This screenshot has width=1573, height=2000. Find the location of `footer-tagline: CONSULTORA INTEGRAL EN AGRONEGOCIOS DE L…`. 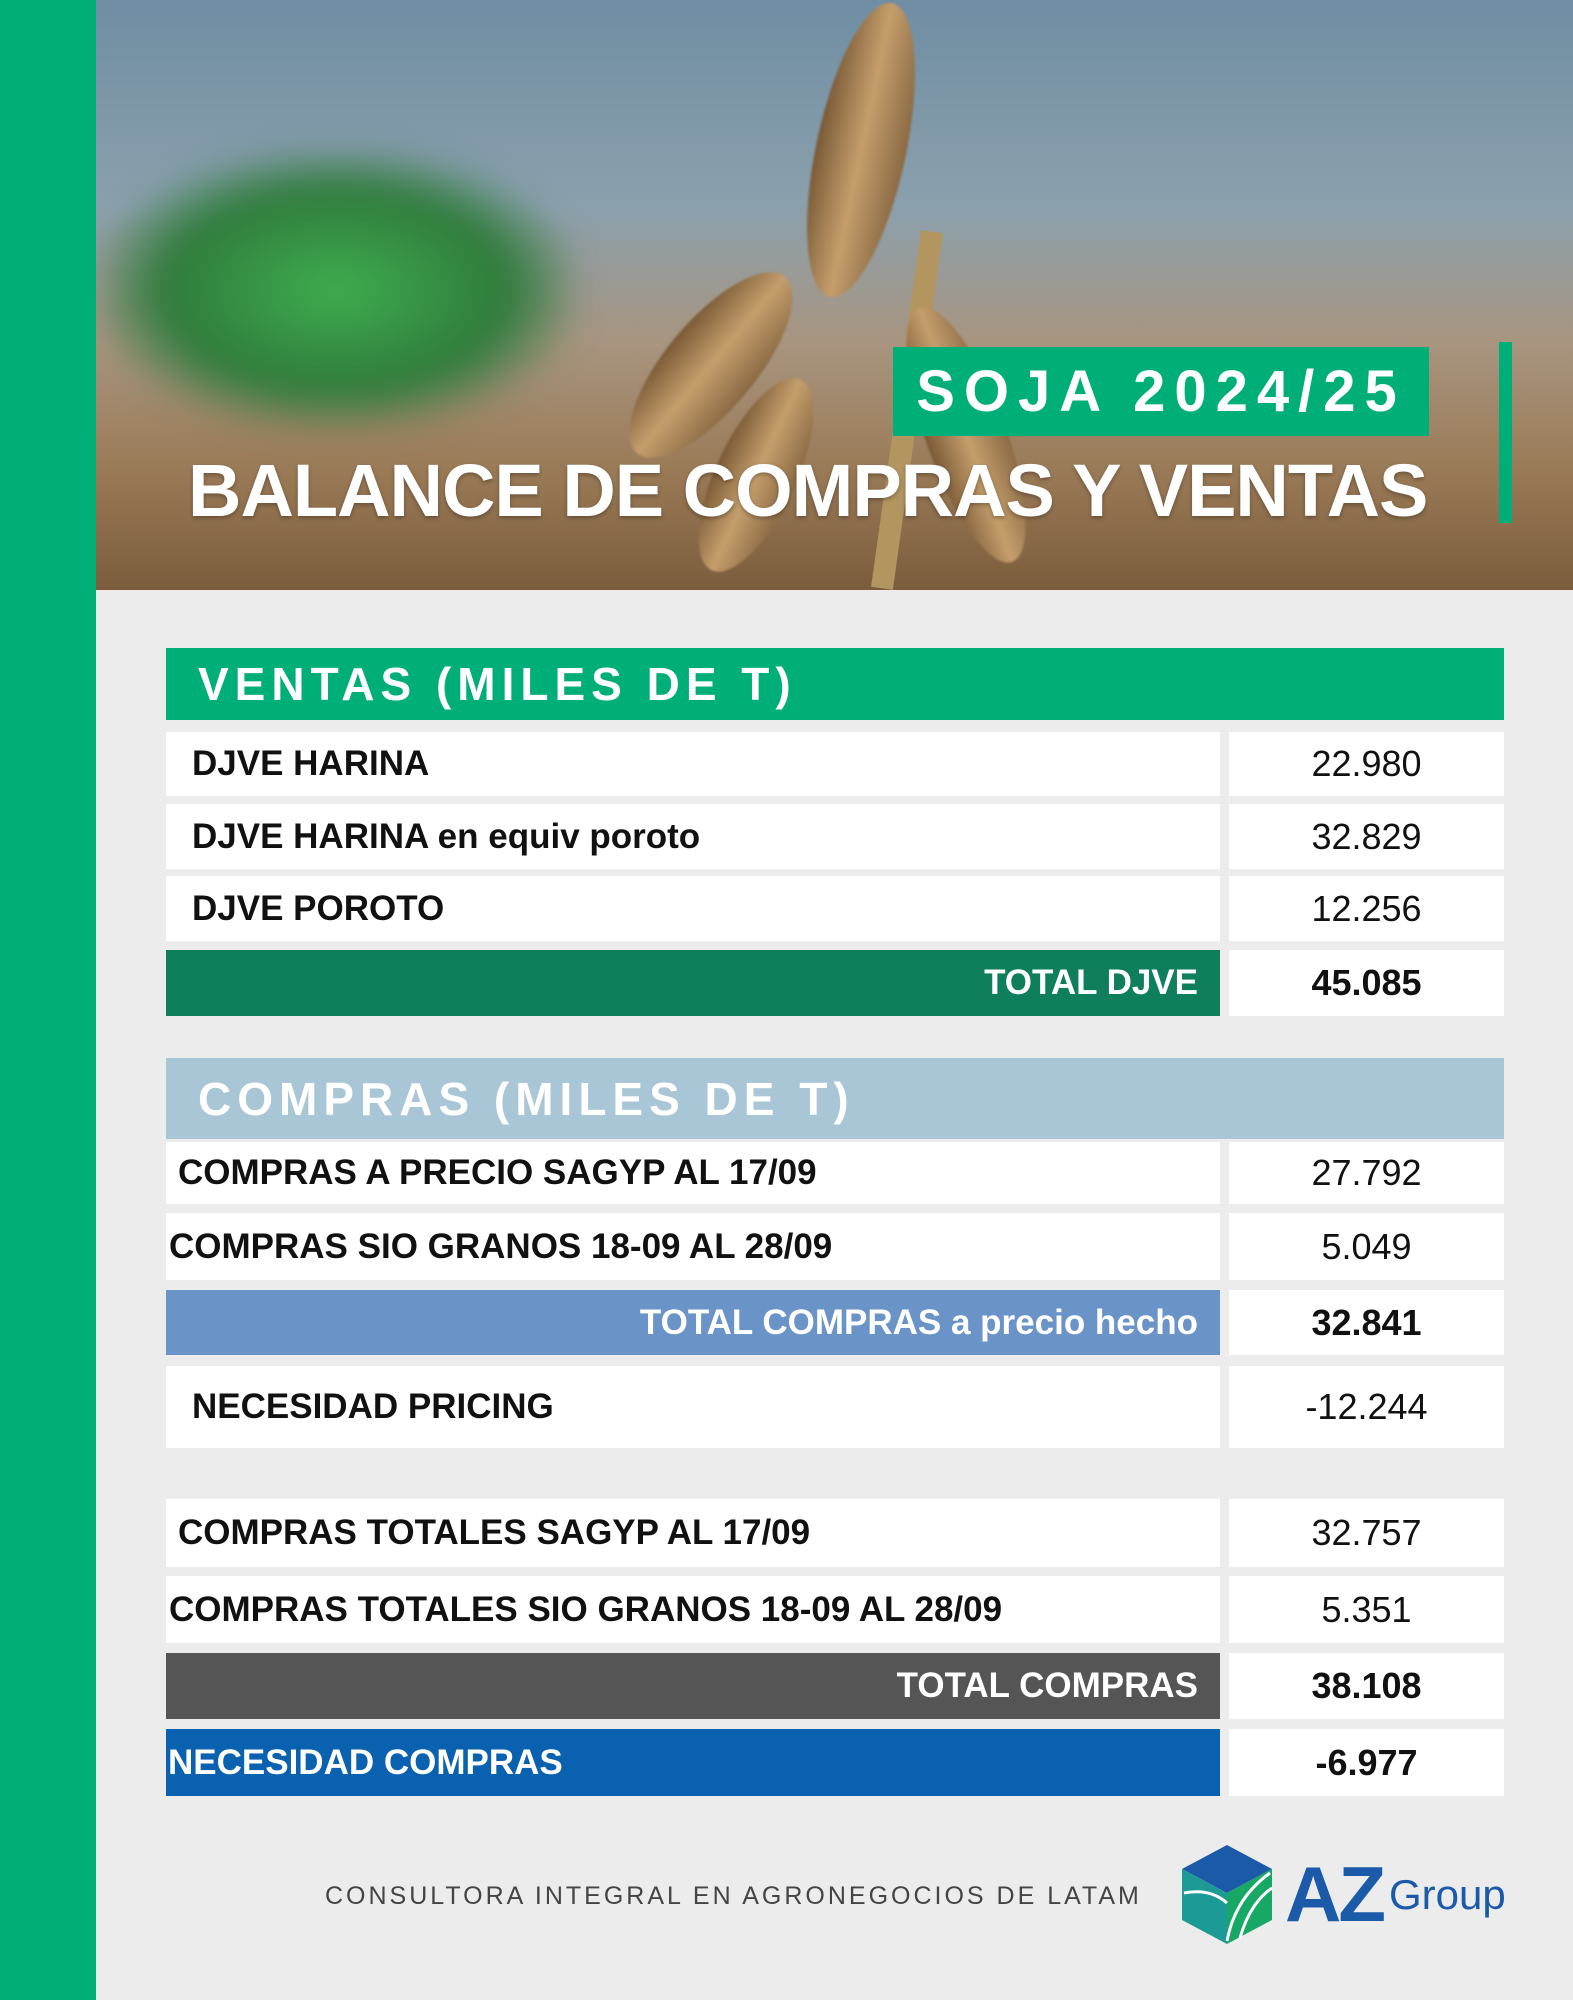

footer-tagline: CONSULTORA INTEGRAL EN AGRONEGOCIOS DE L… is located at coordinates (733, 1896).